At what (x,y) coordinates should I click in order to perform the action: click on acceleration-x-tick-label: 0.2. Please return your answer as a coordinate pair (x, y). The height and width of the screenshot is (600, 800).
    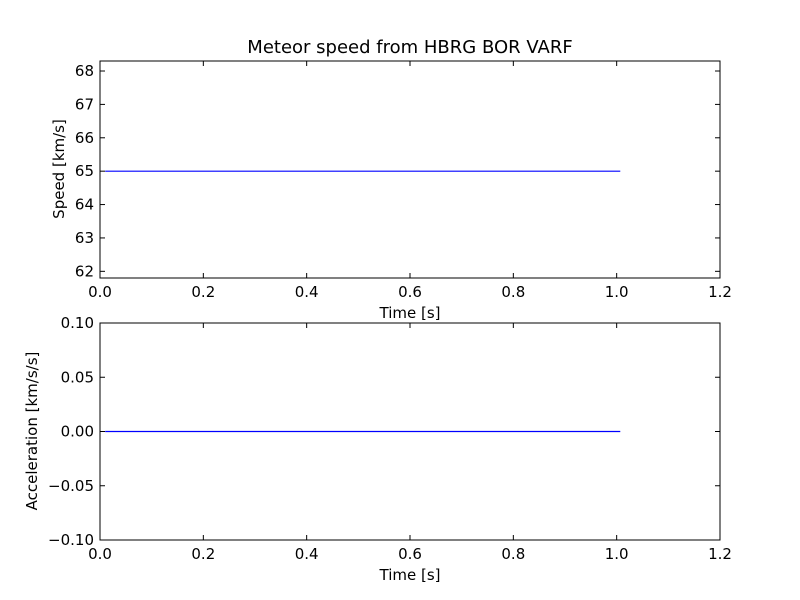
    Looking at the image, I should click on (203, 554).